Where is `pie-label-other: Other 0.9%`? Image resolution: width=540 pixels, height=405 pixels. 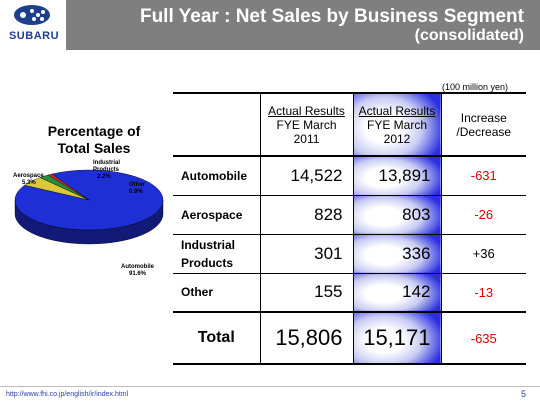 pie-label-other: Other 0.9% is located at coordinates (137, 189).